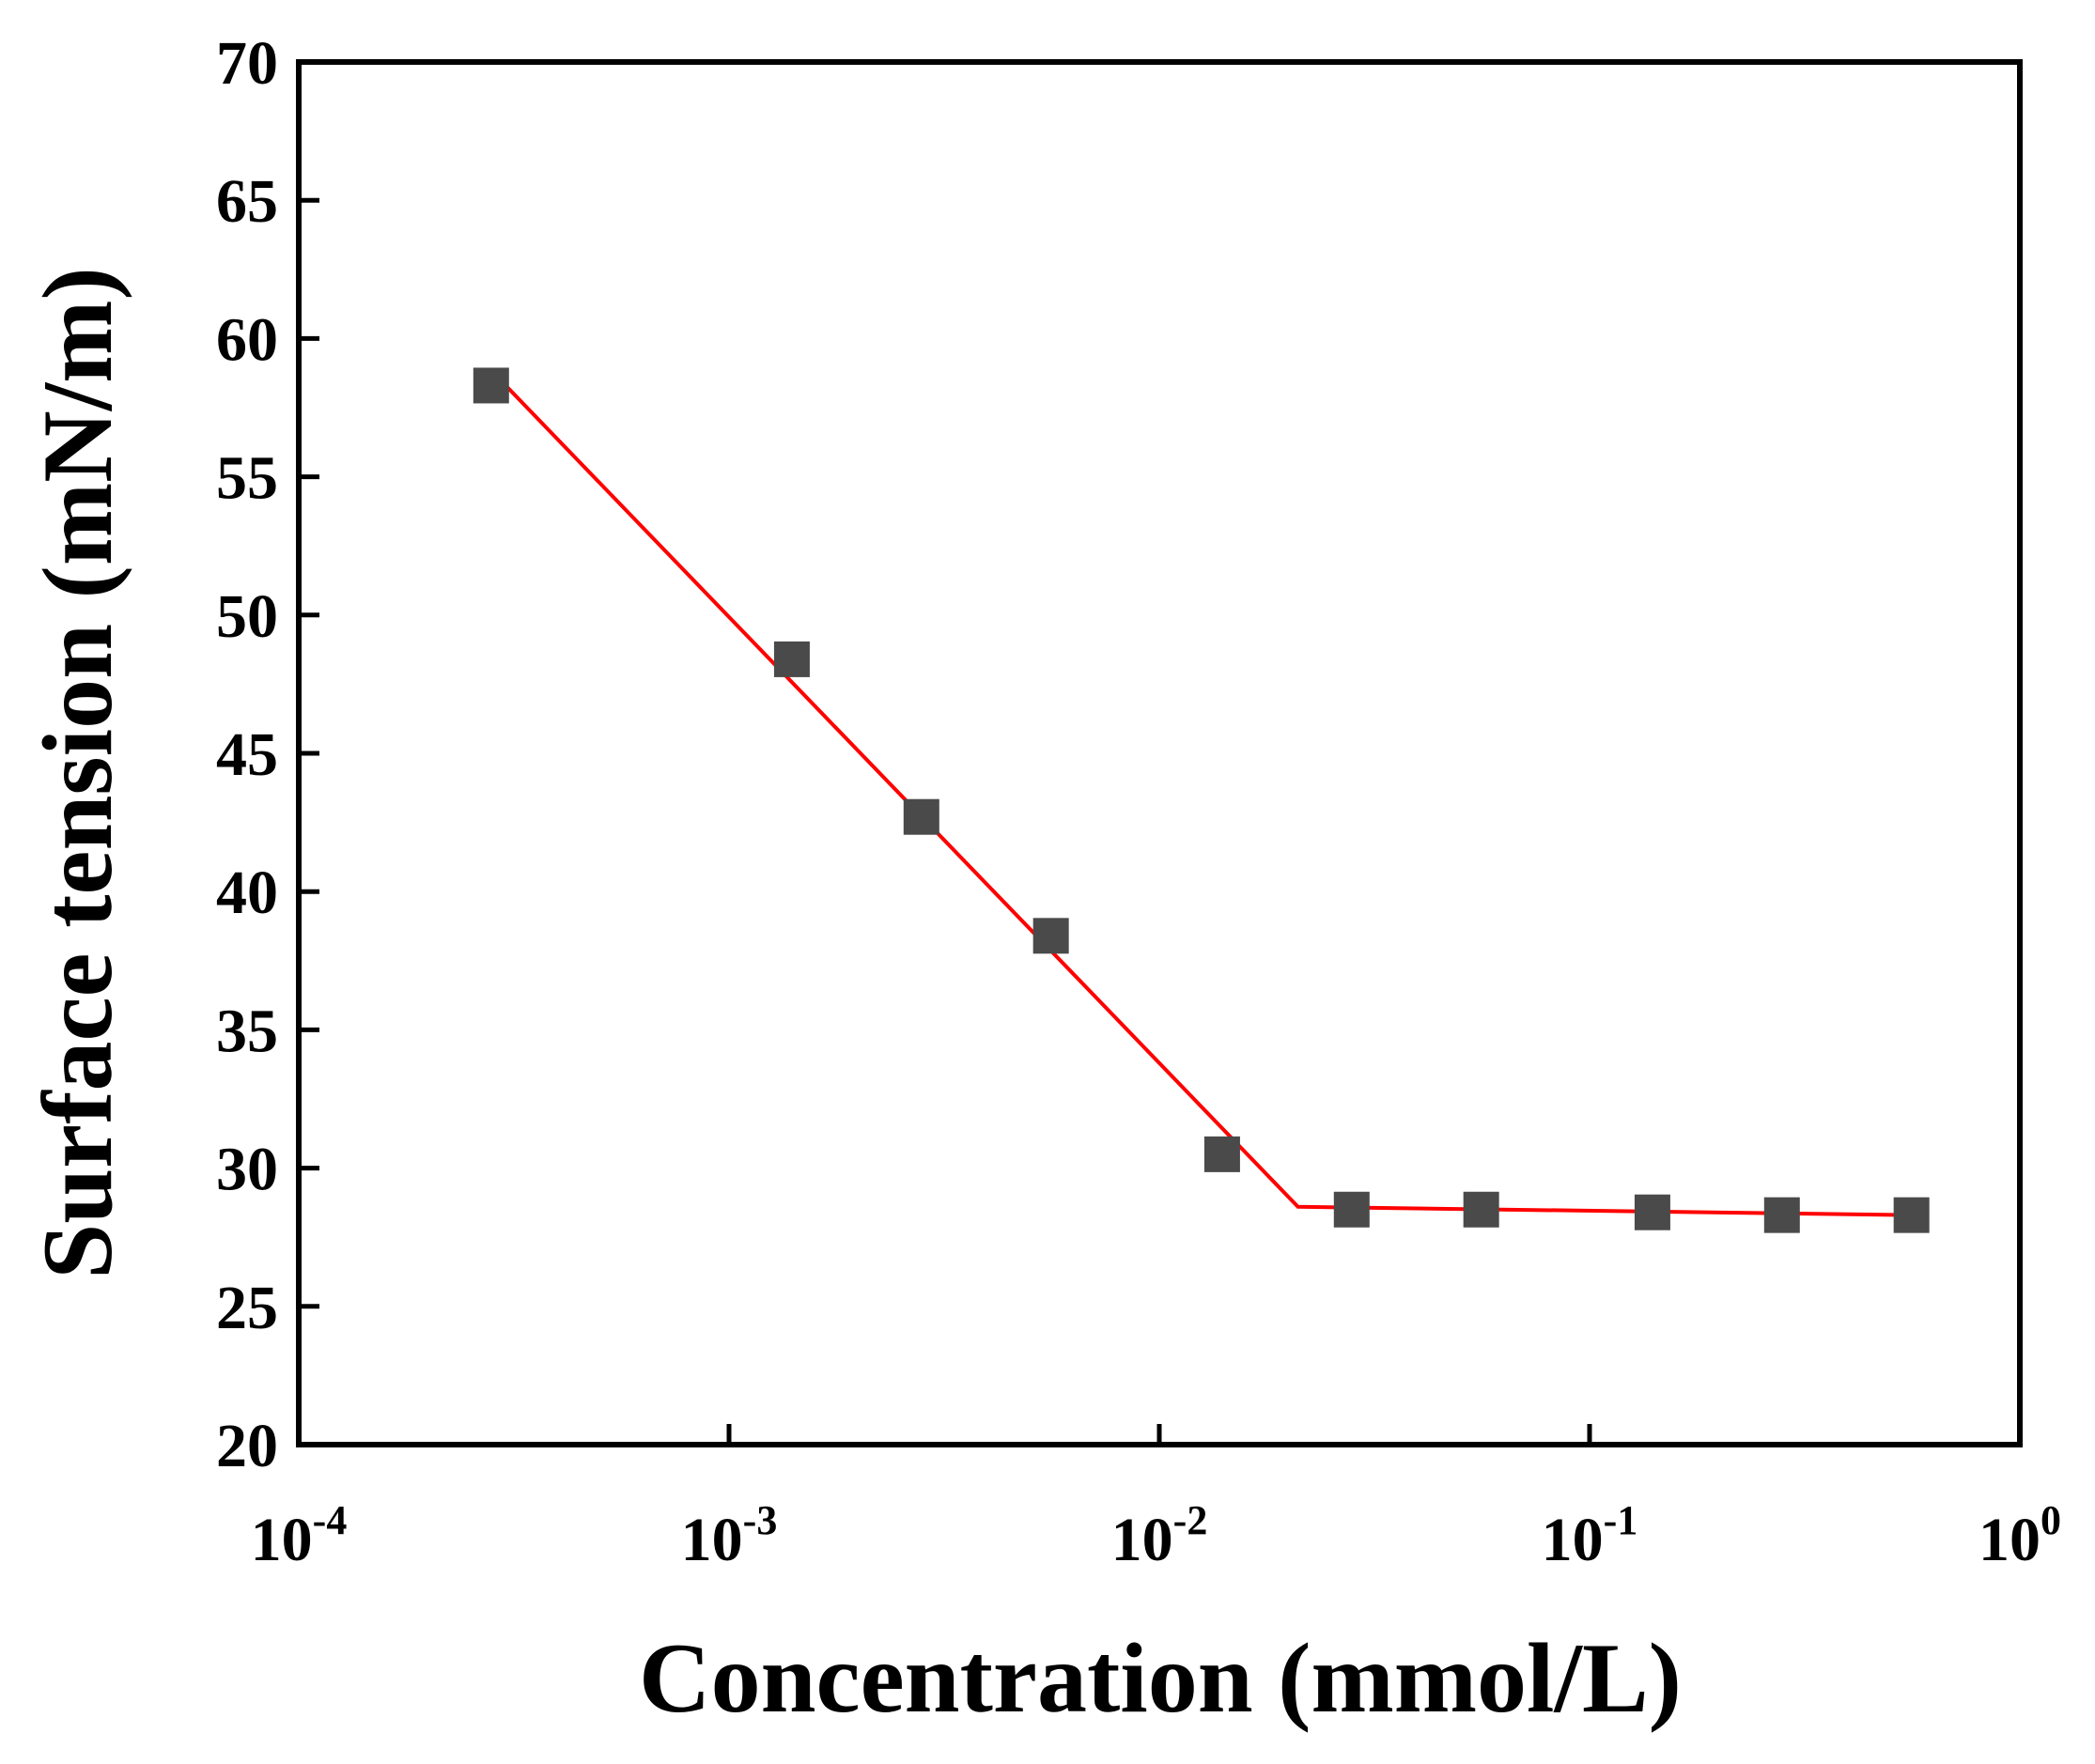 The height and width of the screenshot is (1764, 2095). Describe the element at coordinates (247, 201) in the screenshot. I see `y-tick-label: 65` at that location.